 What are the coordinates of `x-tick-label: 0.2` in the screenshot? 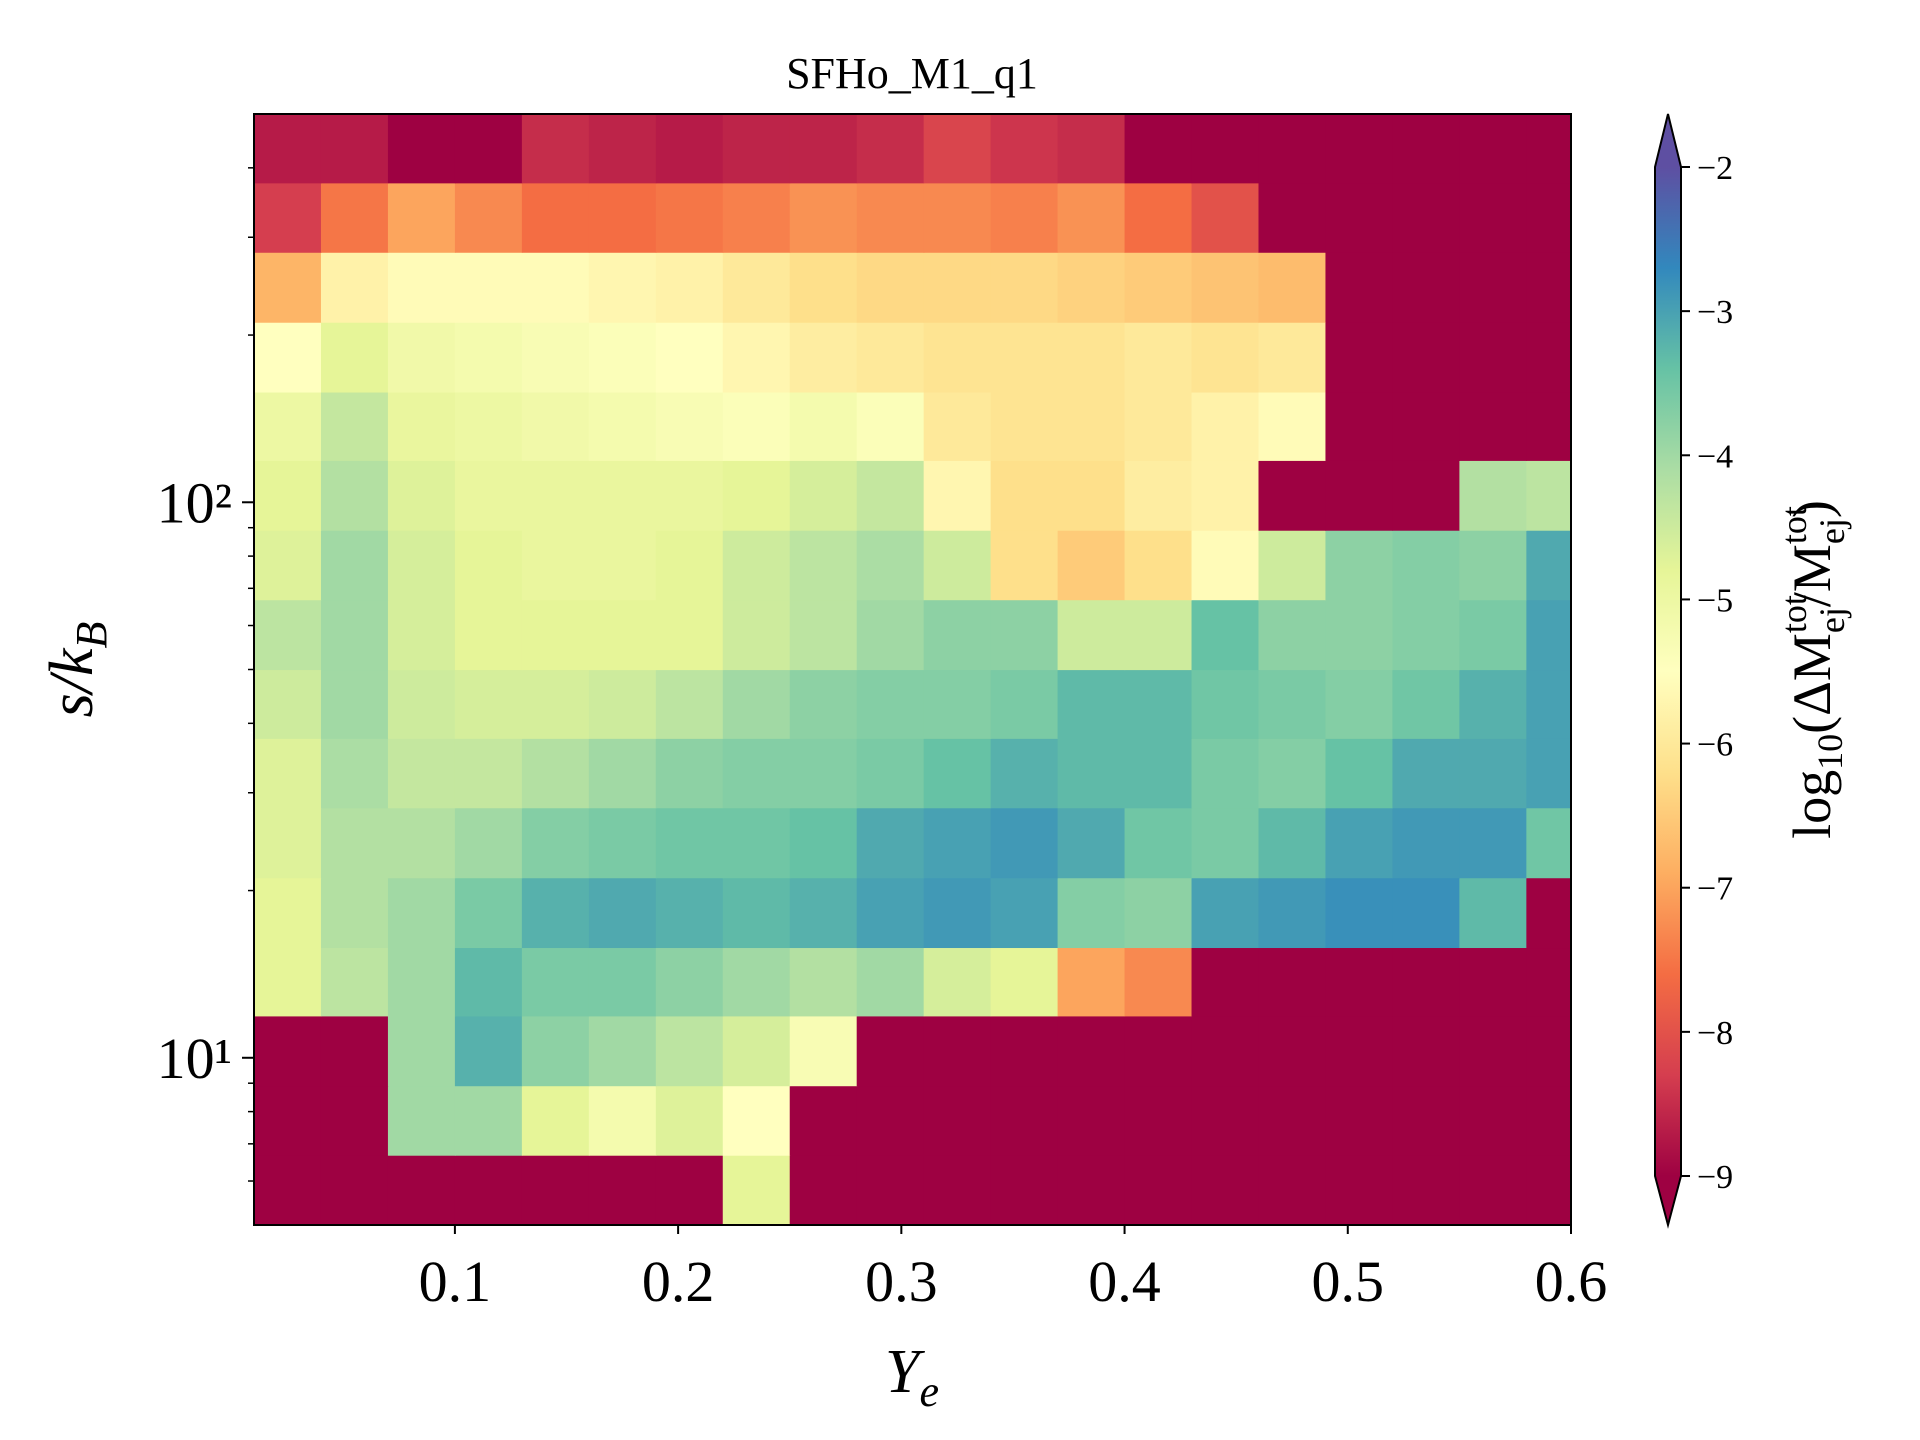 It's located at (678, 1281).